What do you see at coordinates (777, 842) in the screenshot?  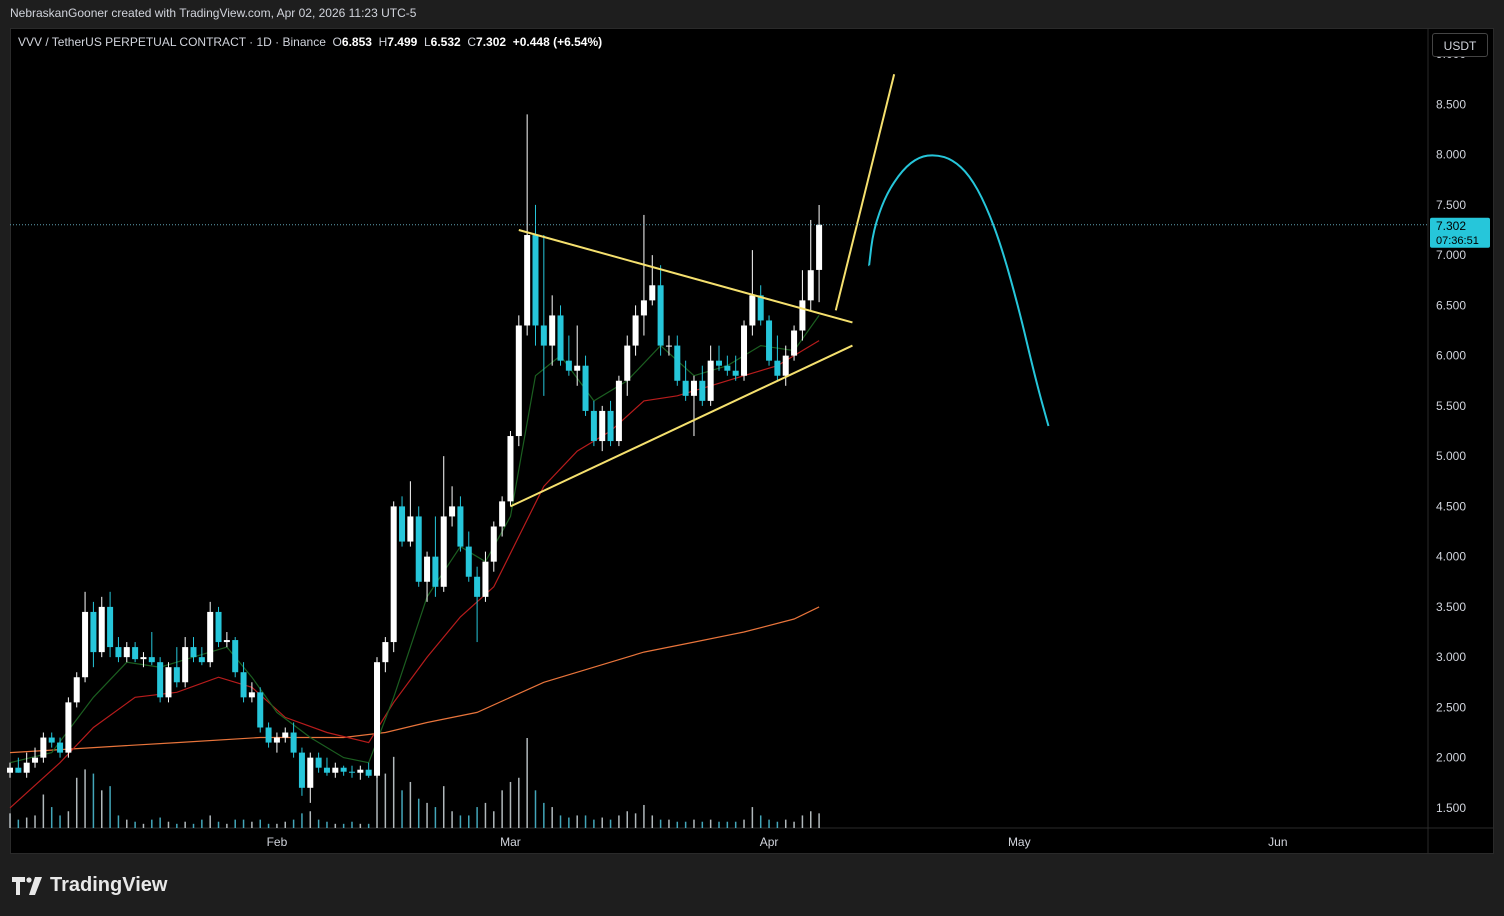 I see `time-axis: Feb Mar Apr May Jun` at bounding box center [777, 842].